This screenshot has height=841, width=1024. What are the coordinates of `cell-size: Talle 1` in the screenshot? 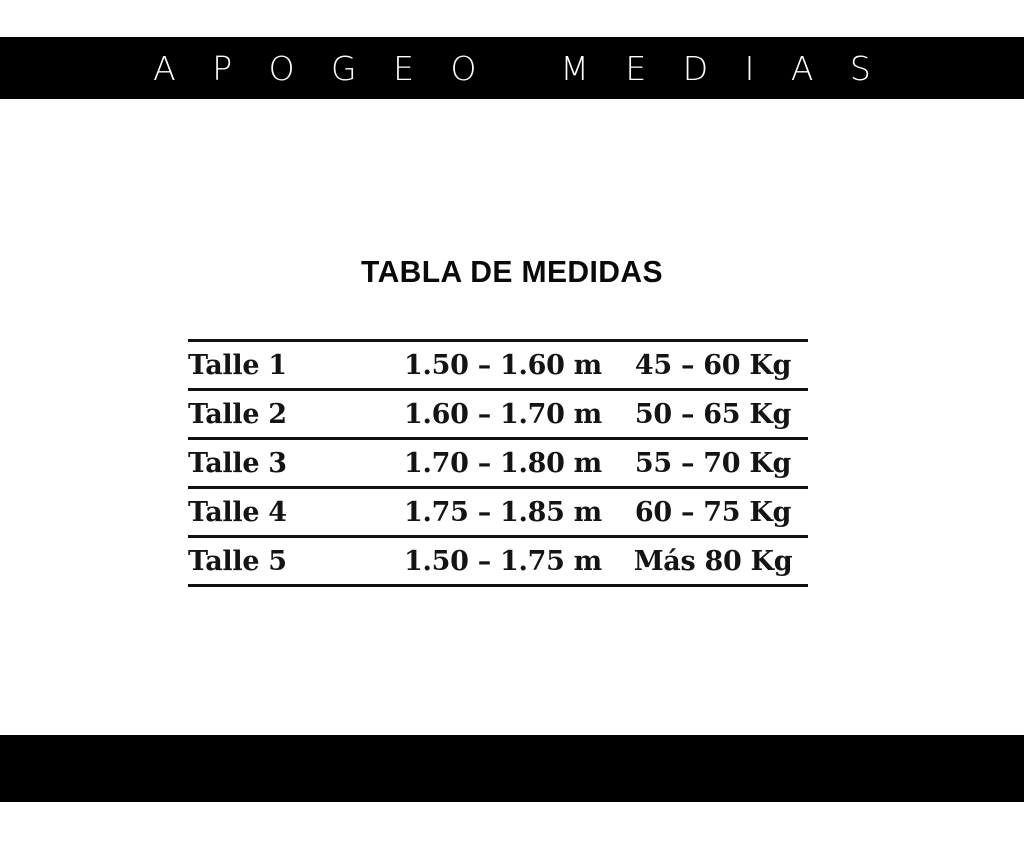 It's located at (288, 364).